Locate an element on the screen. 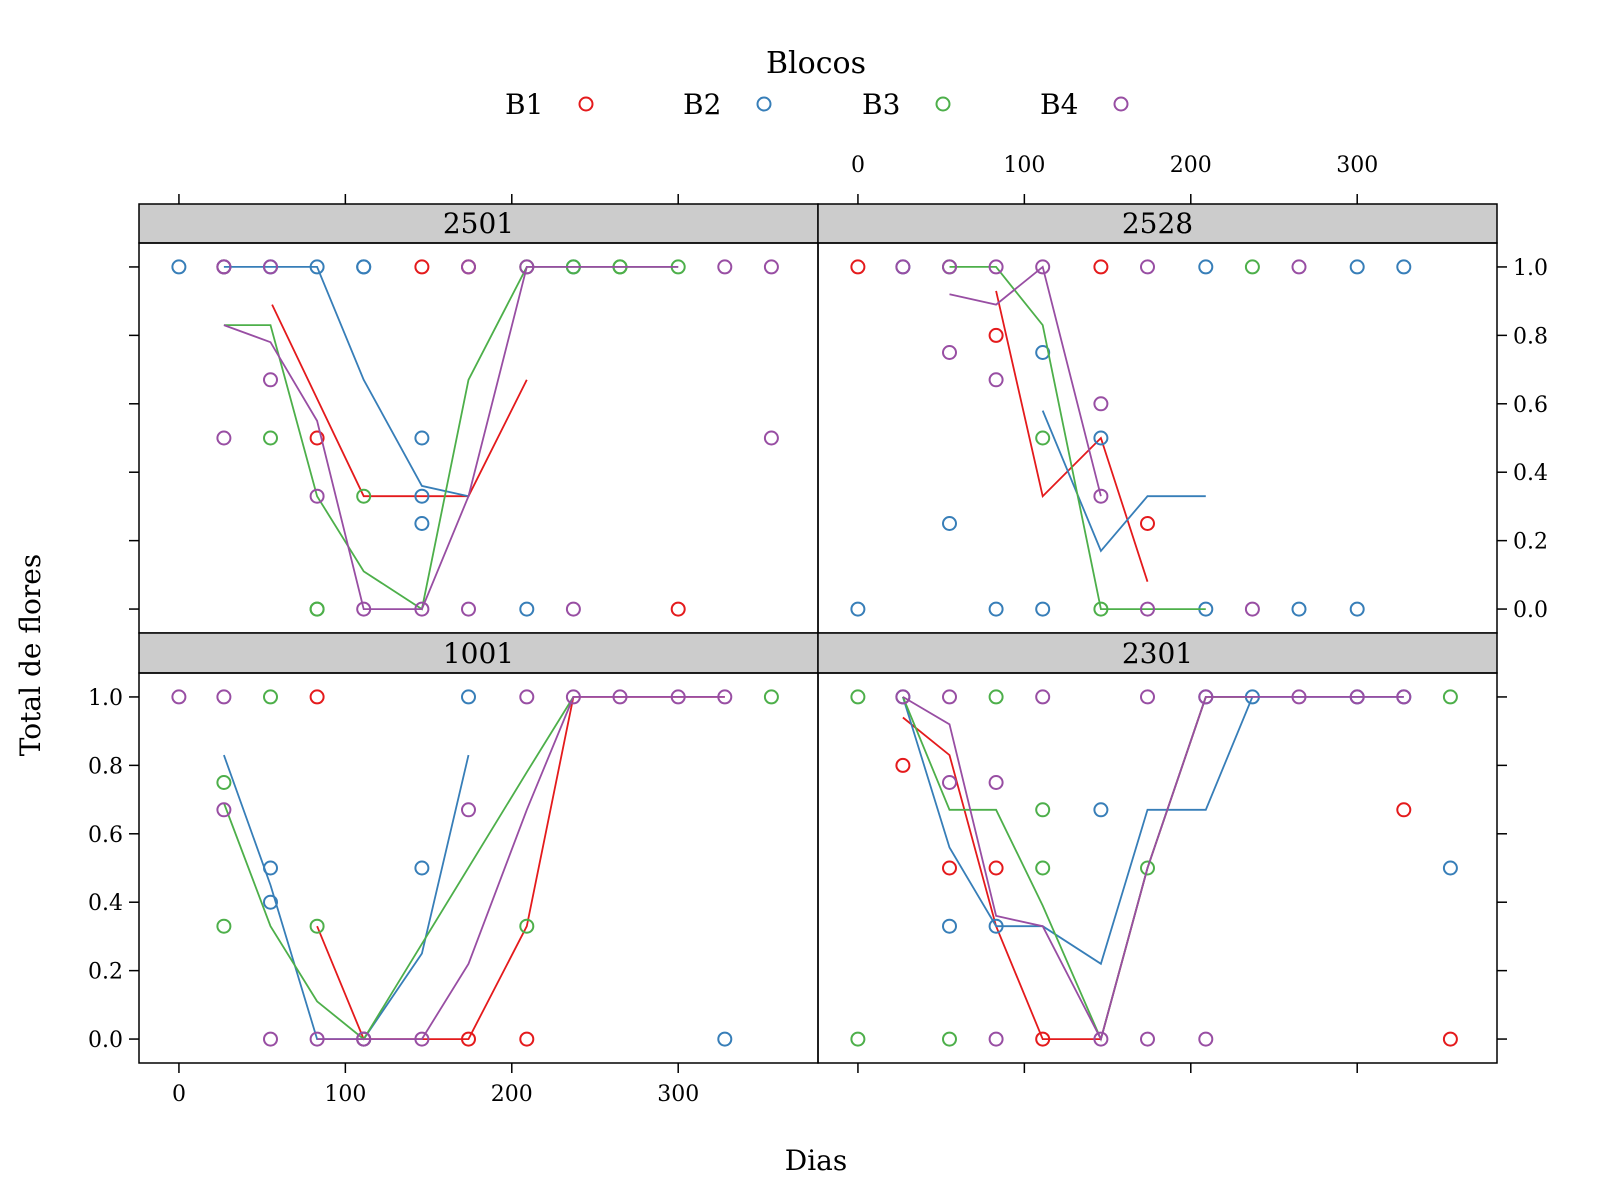  x-tick-label: 100 is located at coordinates (345, 1094).